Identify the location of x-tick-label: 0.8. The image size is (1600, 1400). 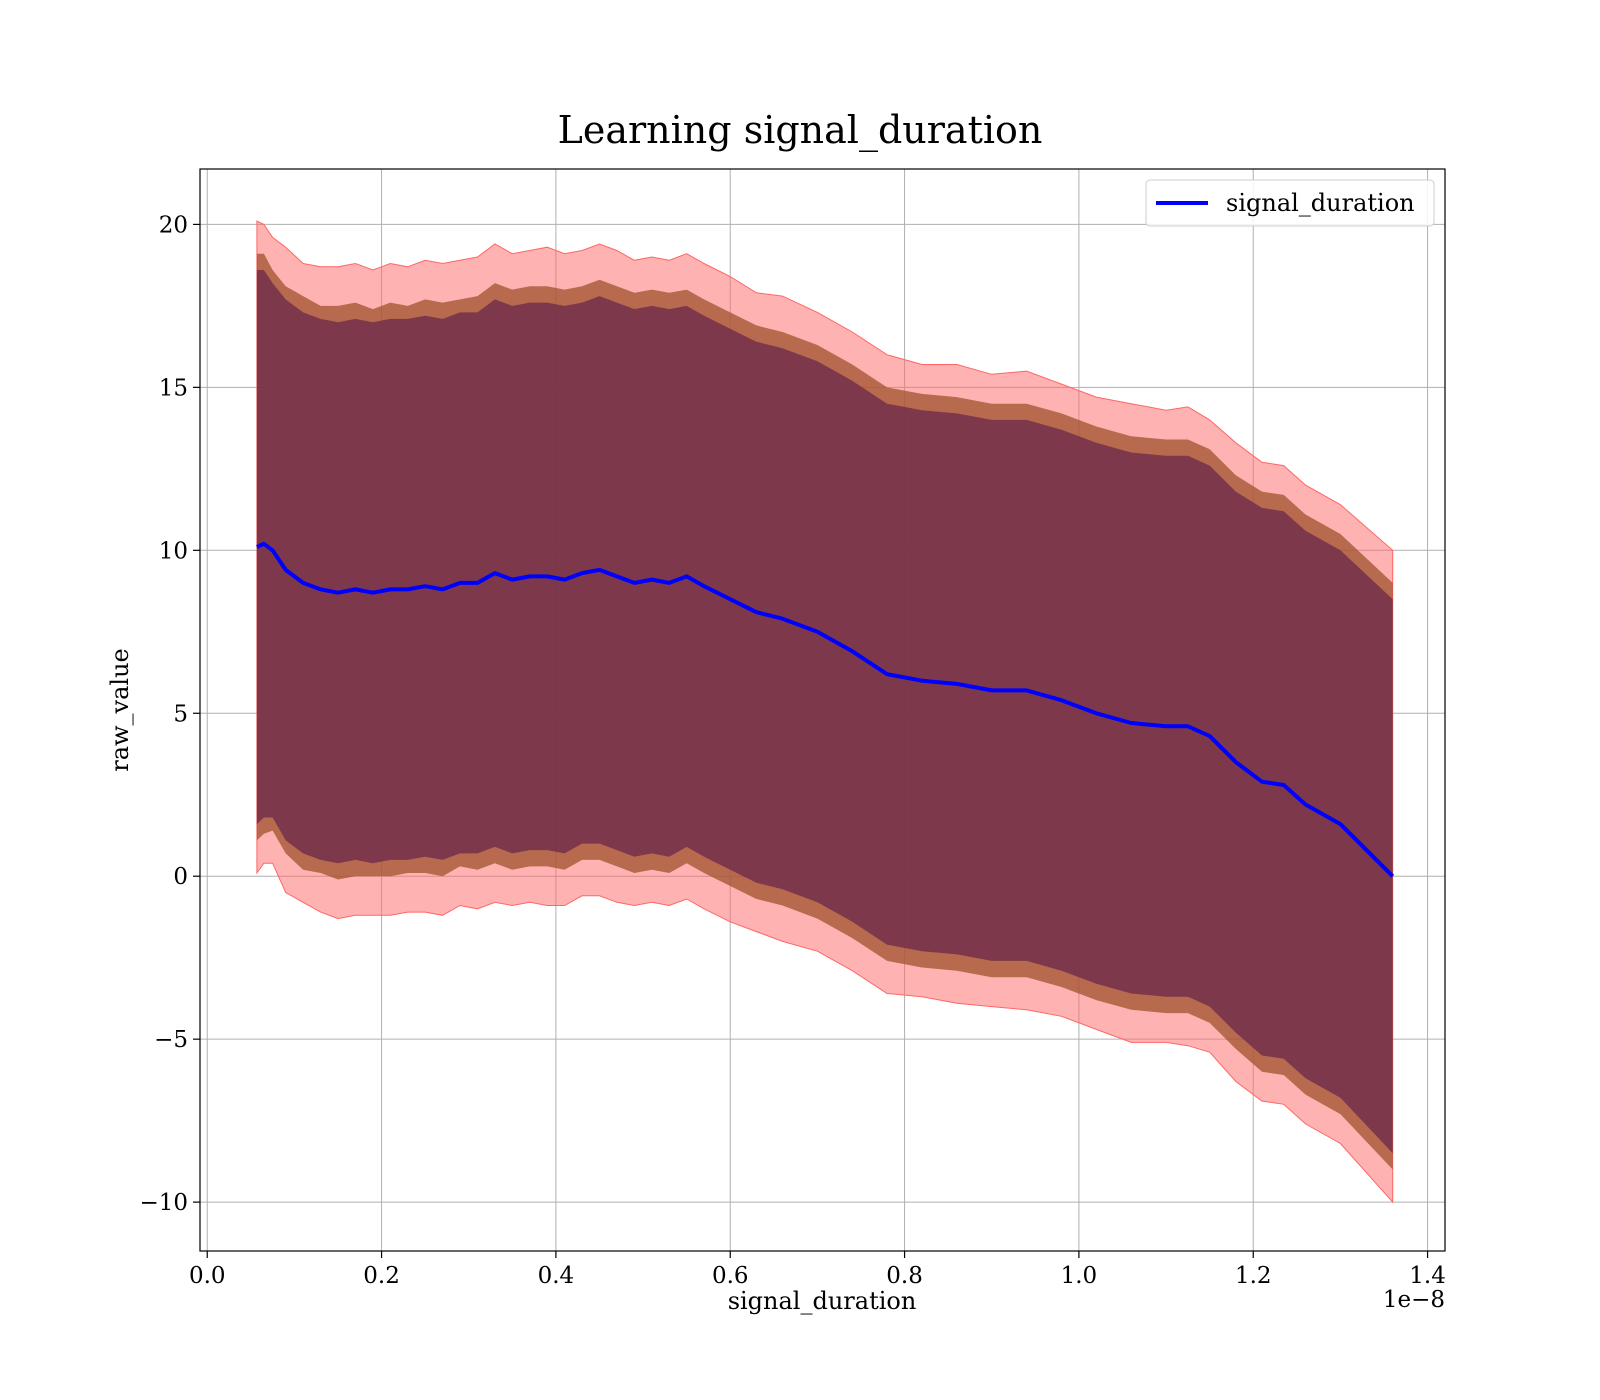
(904, 1276).